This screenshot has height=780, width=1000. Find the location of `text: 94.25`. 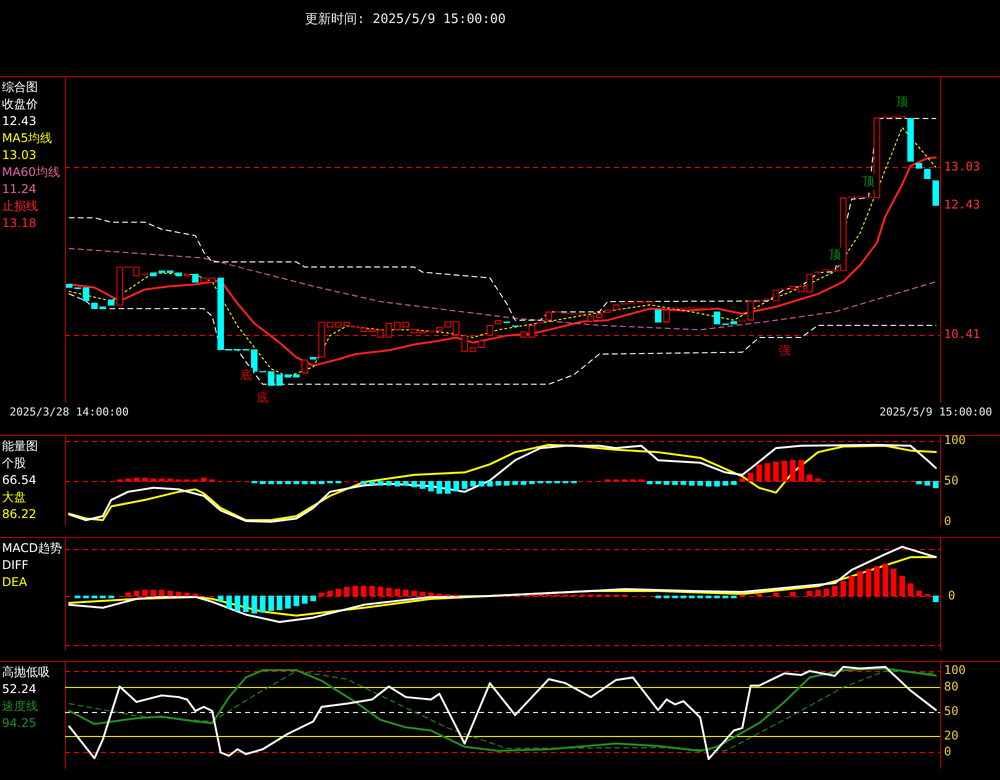

text: 94.25 is located at coordinates (20, 723).